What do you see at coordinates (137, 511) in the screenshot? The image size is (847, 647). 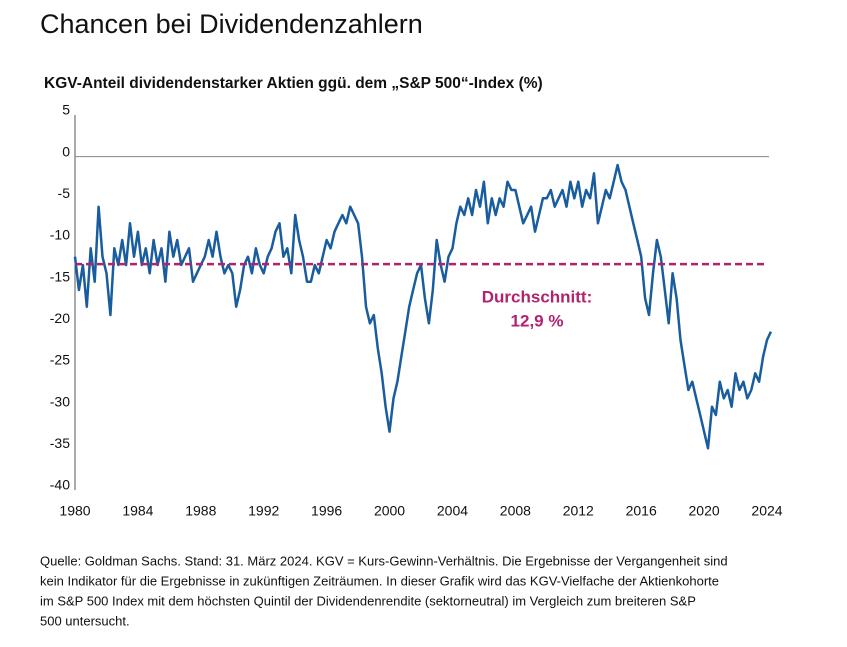 I see `x-tick-label: 1984` at bounding box center [137, 511].